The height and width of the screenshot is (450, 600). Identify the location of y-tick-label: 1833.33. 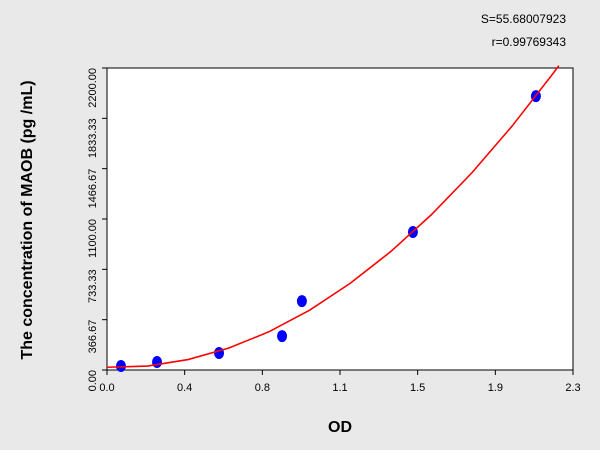
(93, 138).